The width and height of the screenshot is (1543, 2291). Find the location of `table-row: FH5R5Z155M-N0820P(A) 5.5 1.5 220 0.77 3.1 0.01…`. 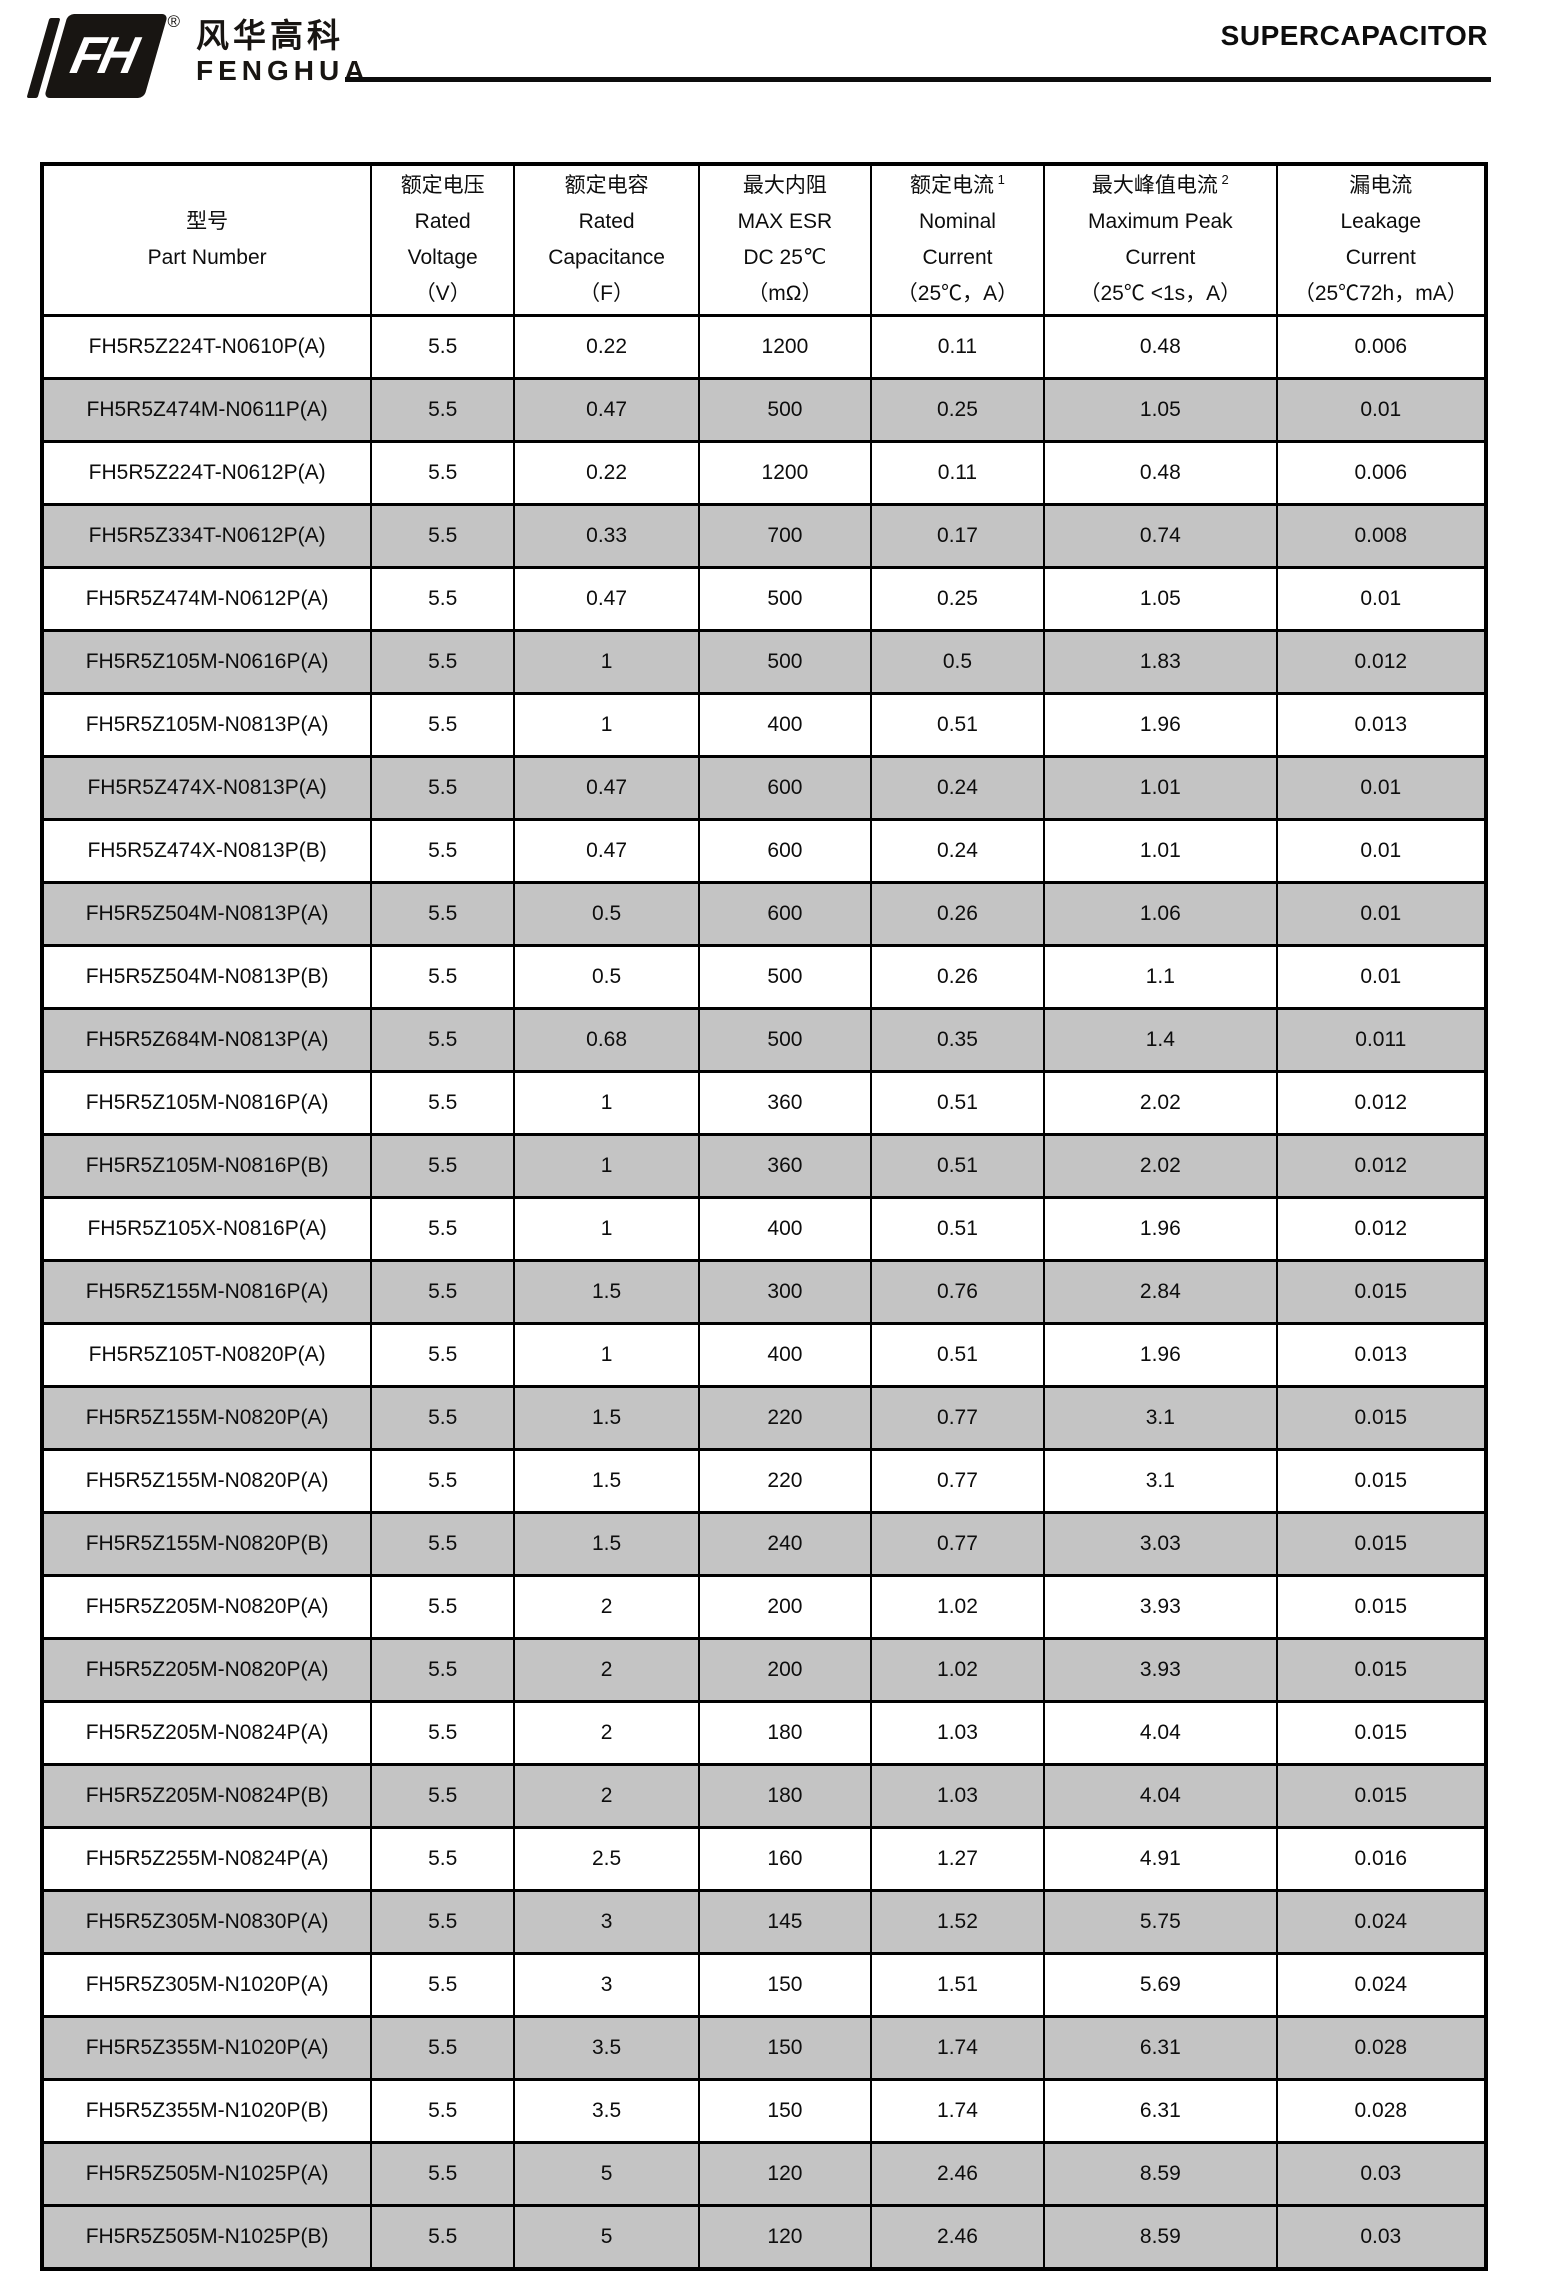

table-row: FH5R5Z155M-N0820P(A) 5.5 1.5 220 0.77 3.1 0.01… is located at coordinates (764, 1481).